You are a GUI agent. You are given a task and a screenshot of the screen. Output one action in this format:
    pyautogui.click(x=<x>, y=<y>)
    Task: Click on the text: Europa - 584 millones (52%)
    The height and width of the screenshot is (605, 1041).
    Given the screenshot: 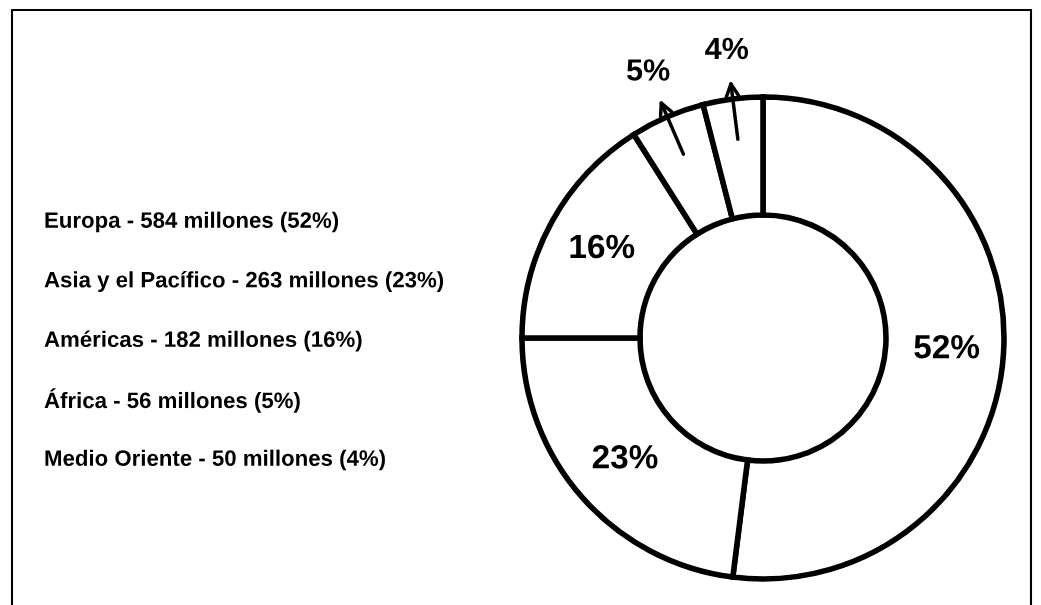 What is the action you would take?
    pyautogui.click(x=192, y=222)
    